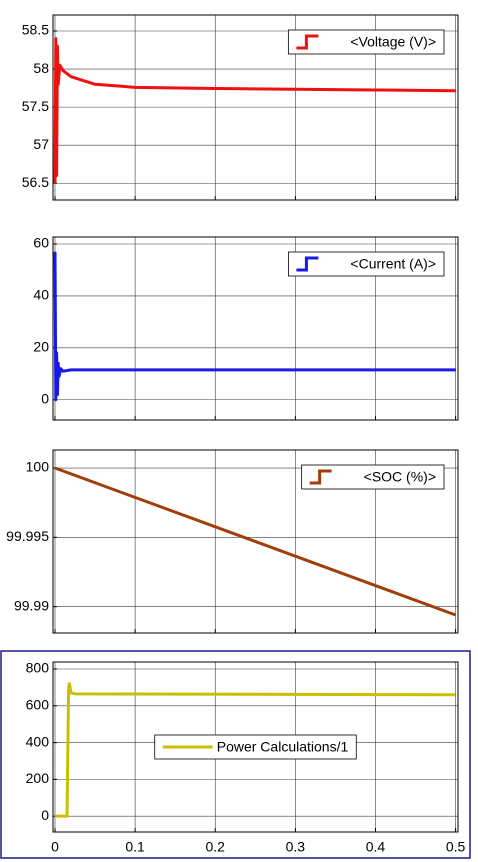  What do you see at coordinates (38, 668) in the screenshot?
I see `y-tick-label: 800` at bounding box center [38, 668].